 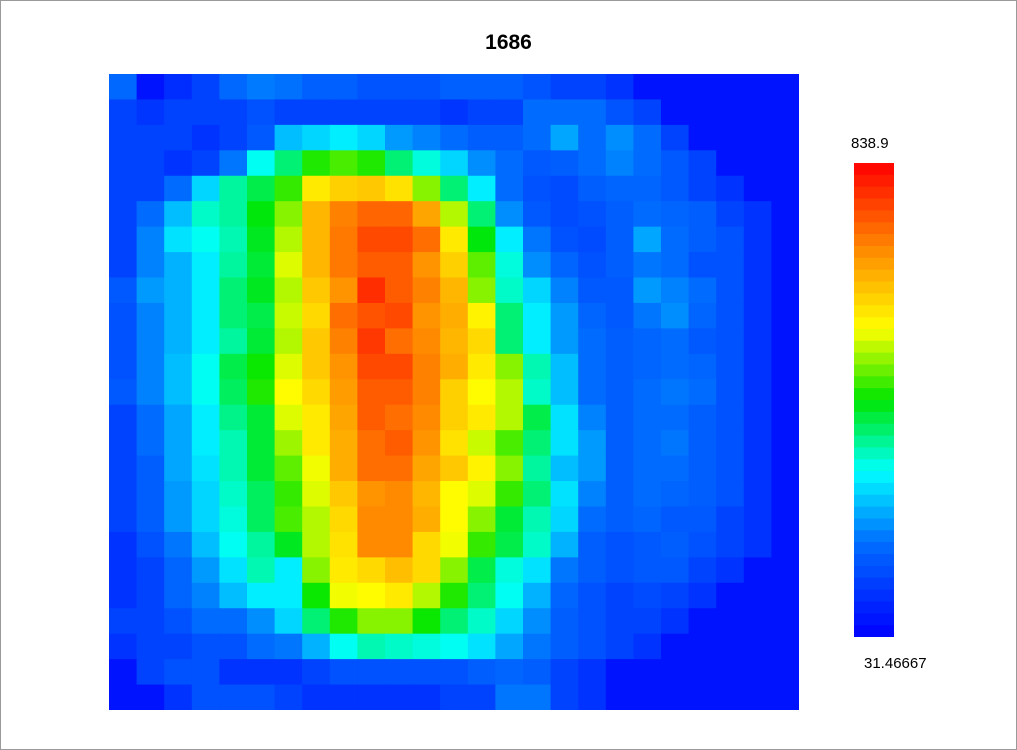 I want to click on colorbar-min-label: 31.46667, so click(x=895, y=663).